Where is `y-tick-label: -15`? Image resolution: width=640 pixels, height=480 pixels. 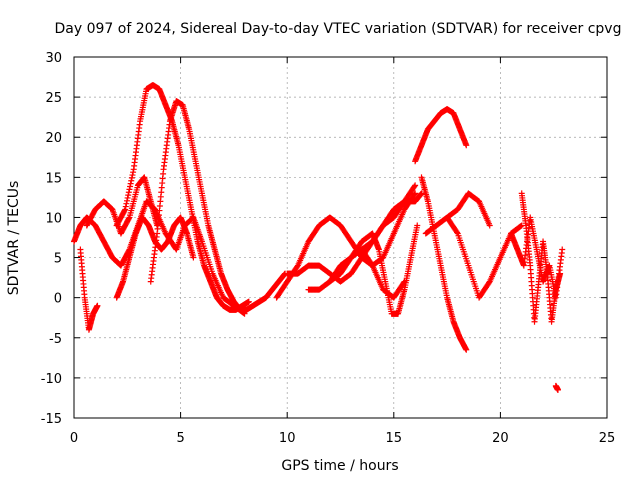 y-tick-label: -15 is located at coordinates (51, 419).